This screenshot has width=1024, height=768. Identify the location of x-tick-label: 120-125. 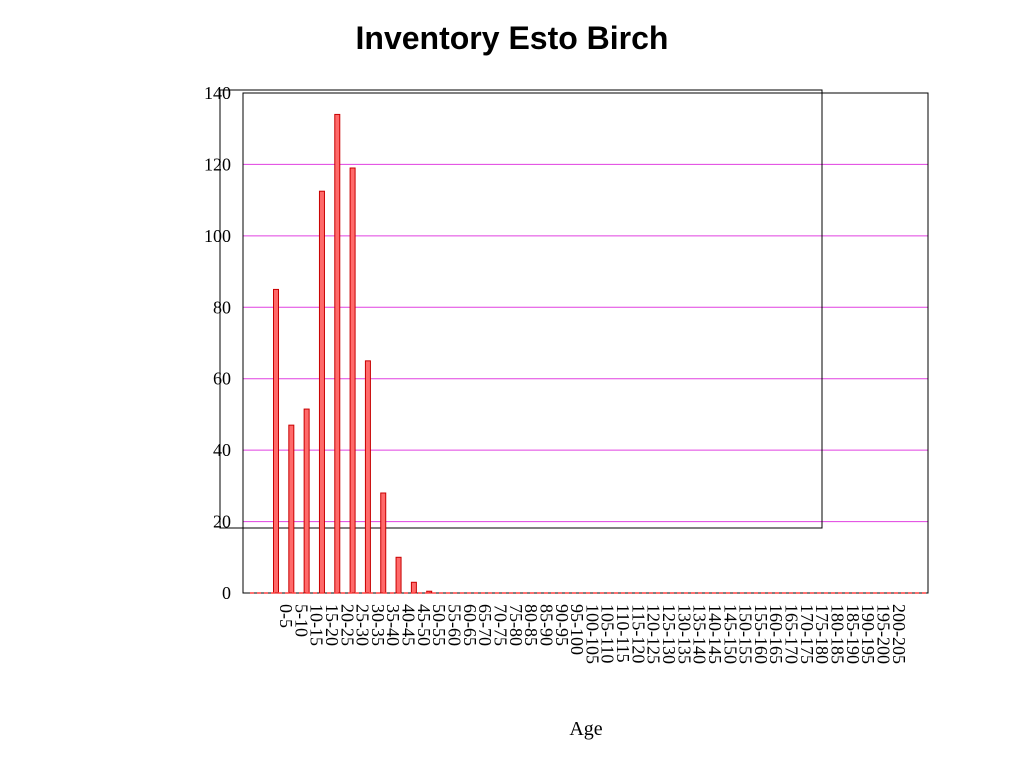
(654, 634).